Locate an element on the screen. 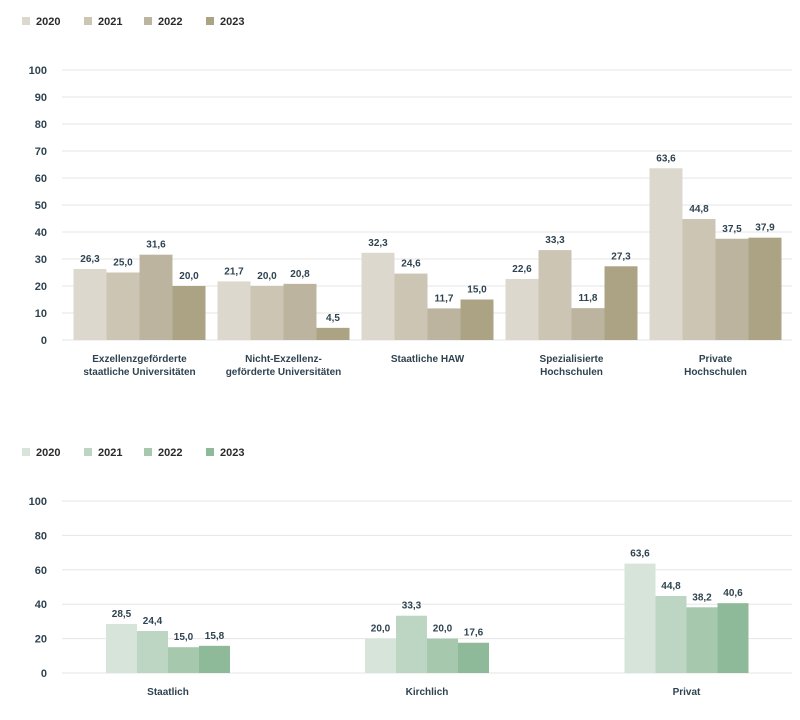  legend-label-2020: 2020 is located at coordinates (48, 453).